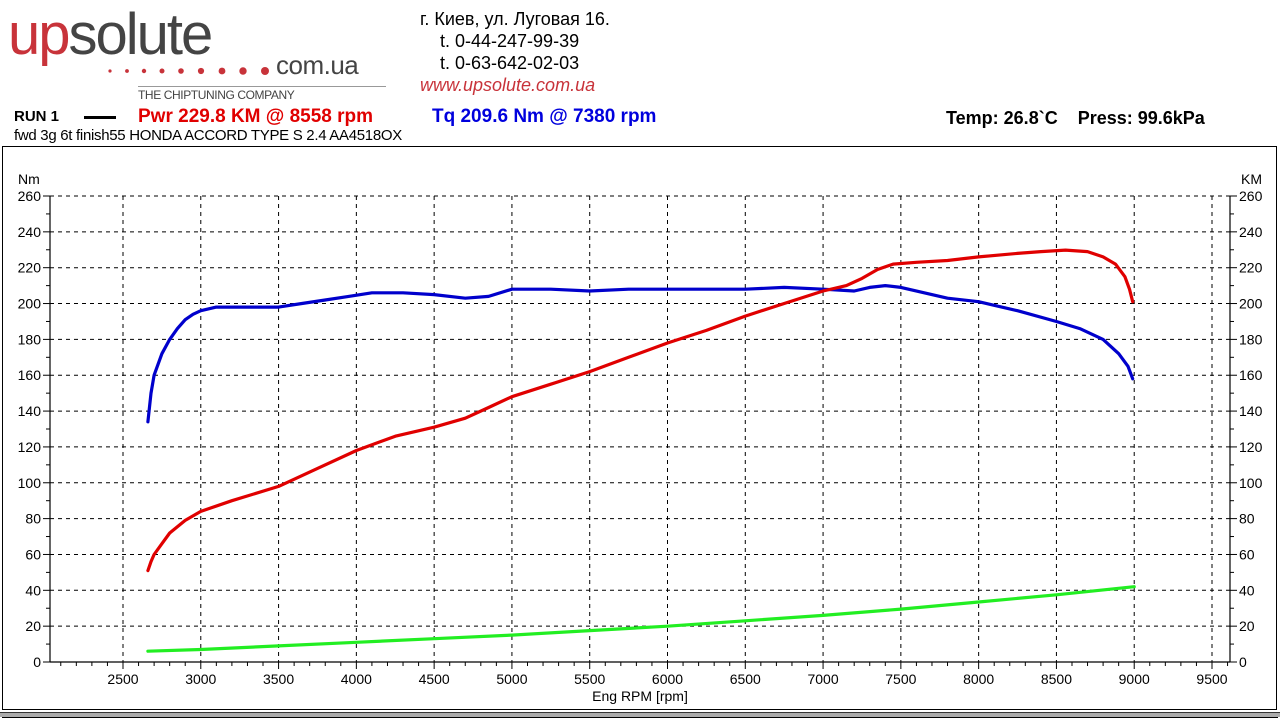  I want to click on y-tick-label-left: 0, so click(37, 662).